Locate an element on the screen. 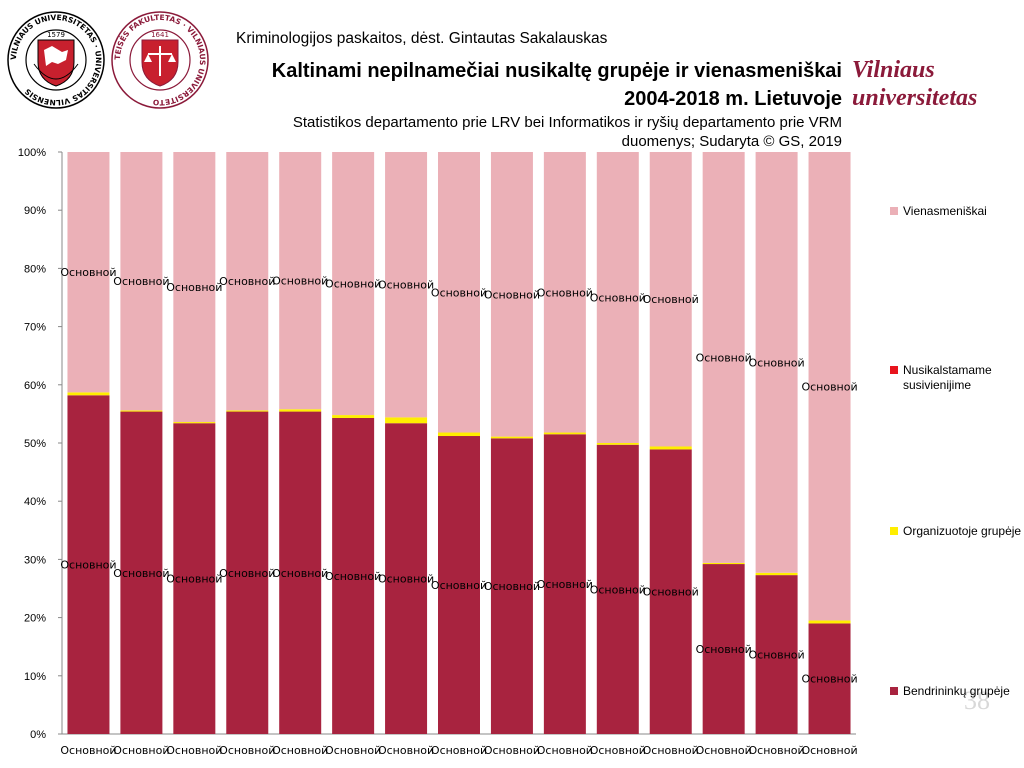  seal-year: 1579 is located at coordinates (56, 35).